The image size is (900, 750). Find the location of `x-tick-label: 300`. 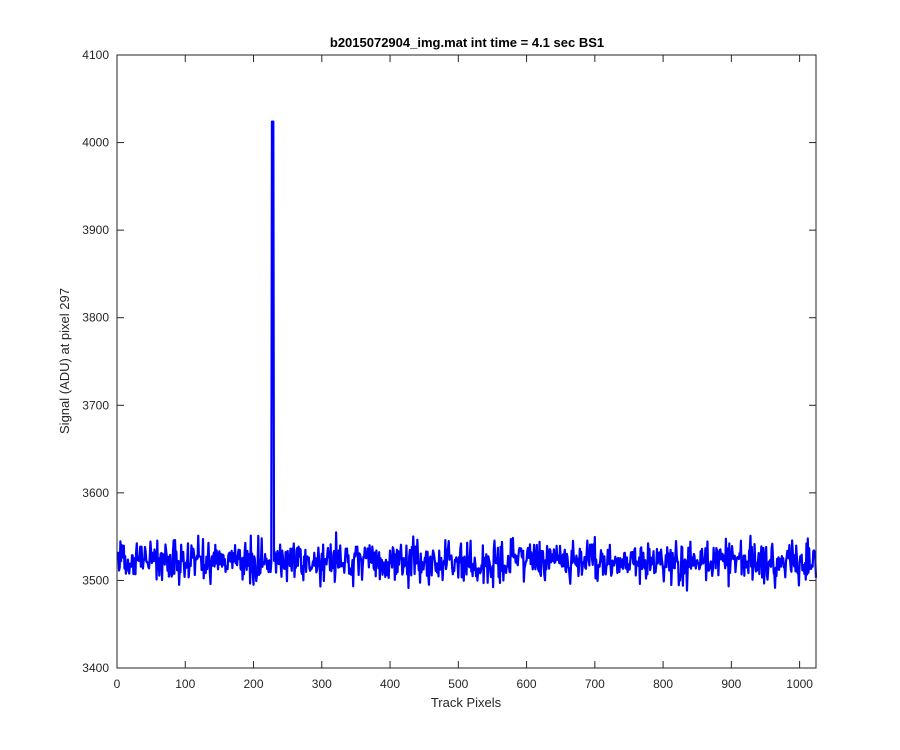

x-tick-label: 300 is located at coordinates (322, 684).